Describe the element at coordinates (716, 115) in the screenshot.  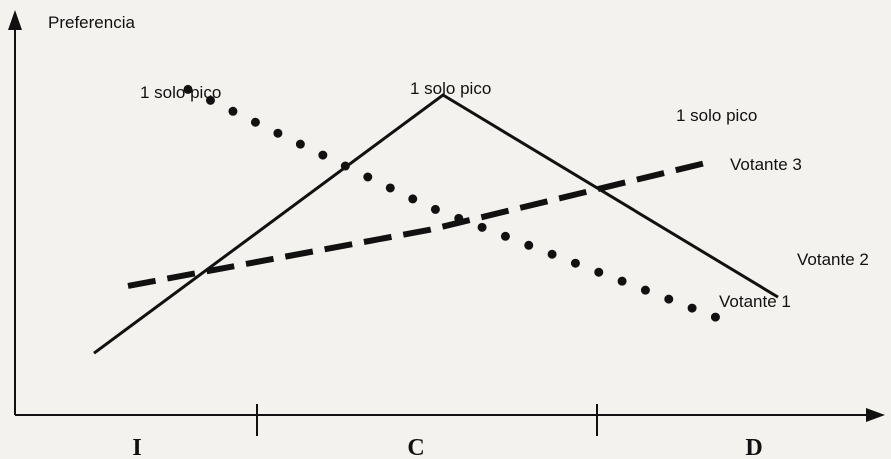
I see `annotation-votante-3-peak: 1 solo pico` at that location.